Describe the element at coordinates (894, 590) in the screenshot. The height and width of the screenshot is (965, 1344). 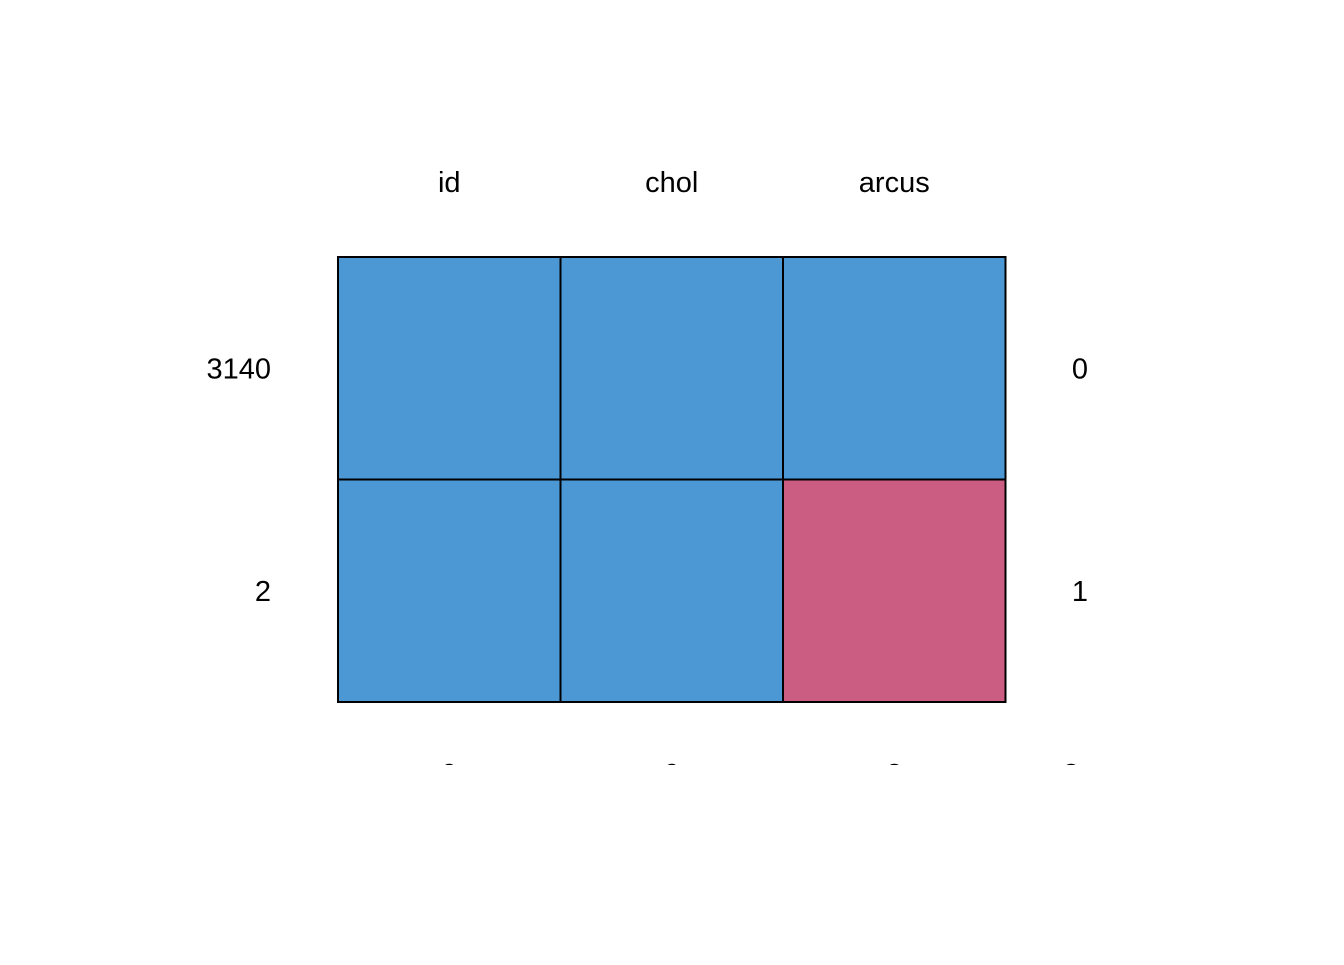
I see `cell-missing` at that location.